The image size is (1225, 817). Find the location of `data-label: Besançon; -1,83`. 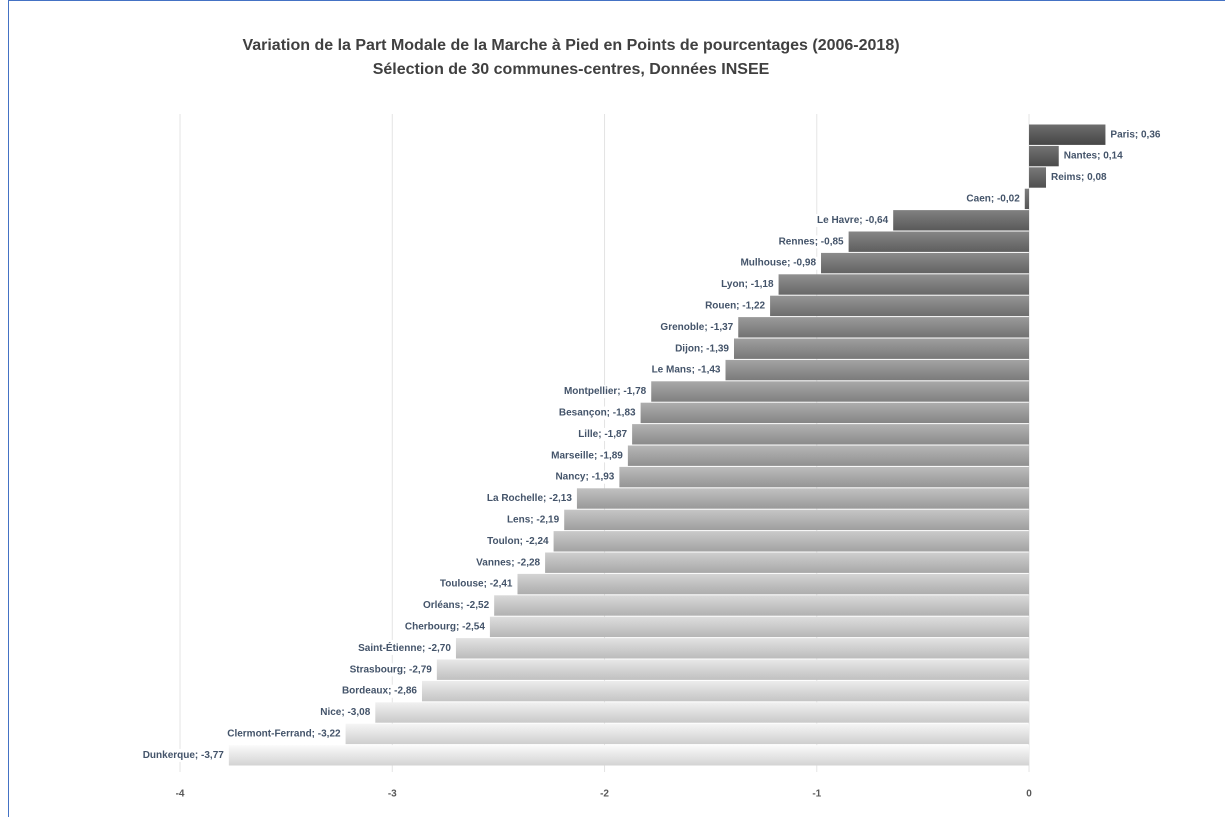

data-label: Besançon; -1,83 is located at coordinates (597, 413).